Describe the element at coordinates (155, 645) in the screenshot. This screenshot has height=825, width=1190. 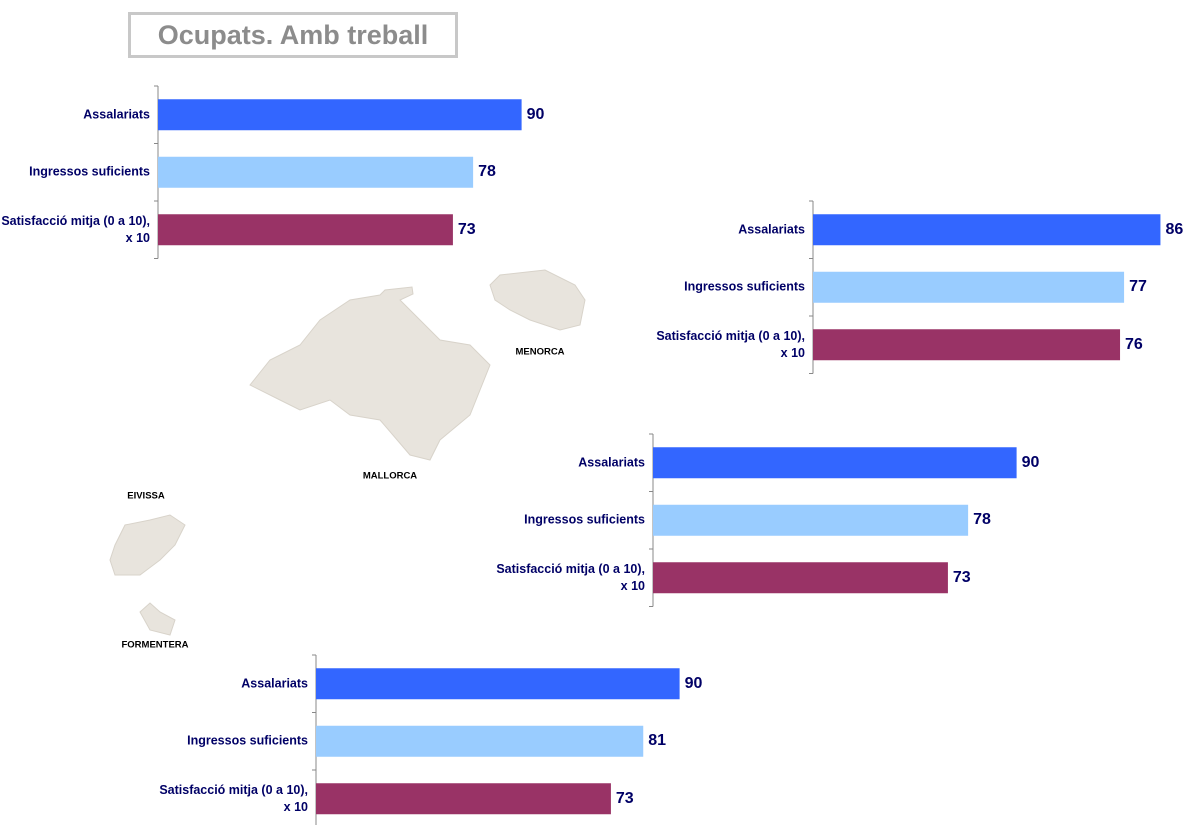
I see `map-label: FORMENTERA` at that location.